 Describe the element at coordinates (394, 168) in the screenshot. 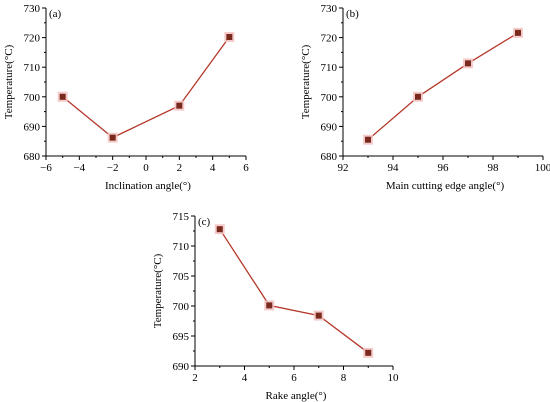

I see `x-tick-label: 94` at that location.